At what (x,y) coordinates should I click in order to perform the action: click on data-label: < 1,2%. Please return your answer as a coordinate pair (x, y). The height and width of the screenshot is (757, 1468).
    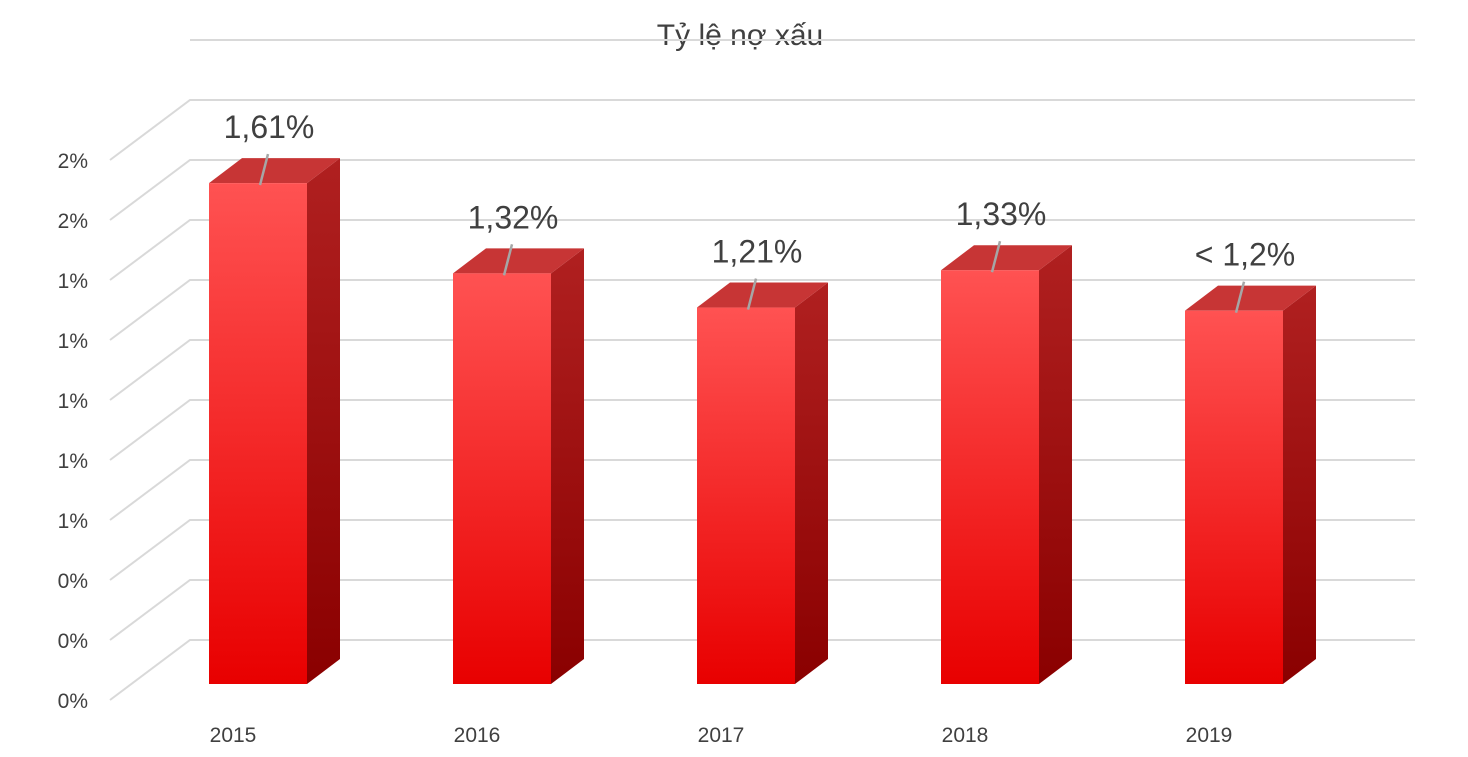
    Looking at the image, I should click on (1245, 255).